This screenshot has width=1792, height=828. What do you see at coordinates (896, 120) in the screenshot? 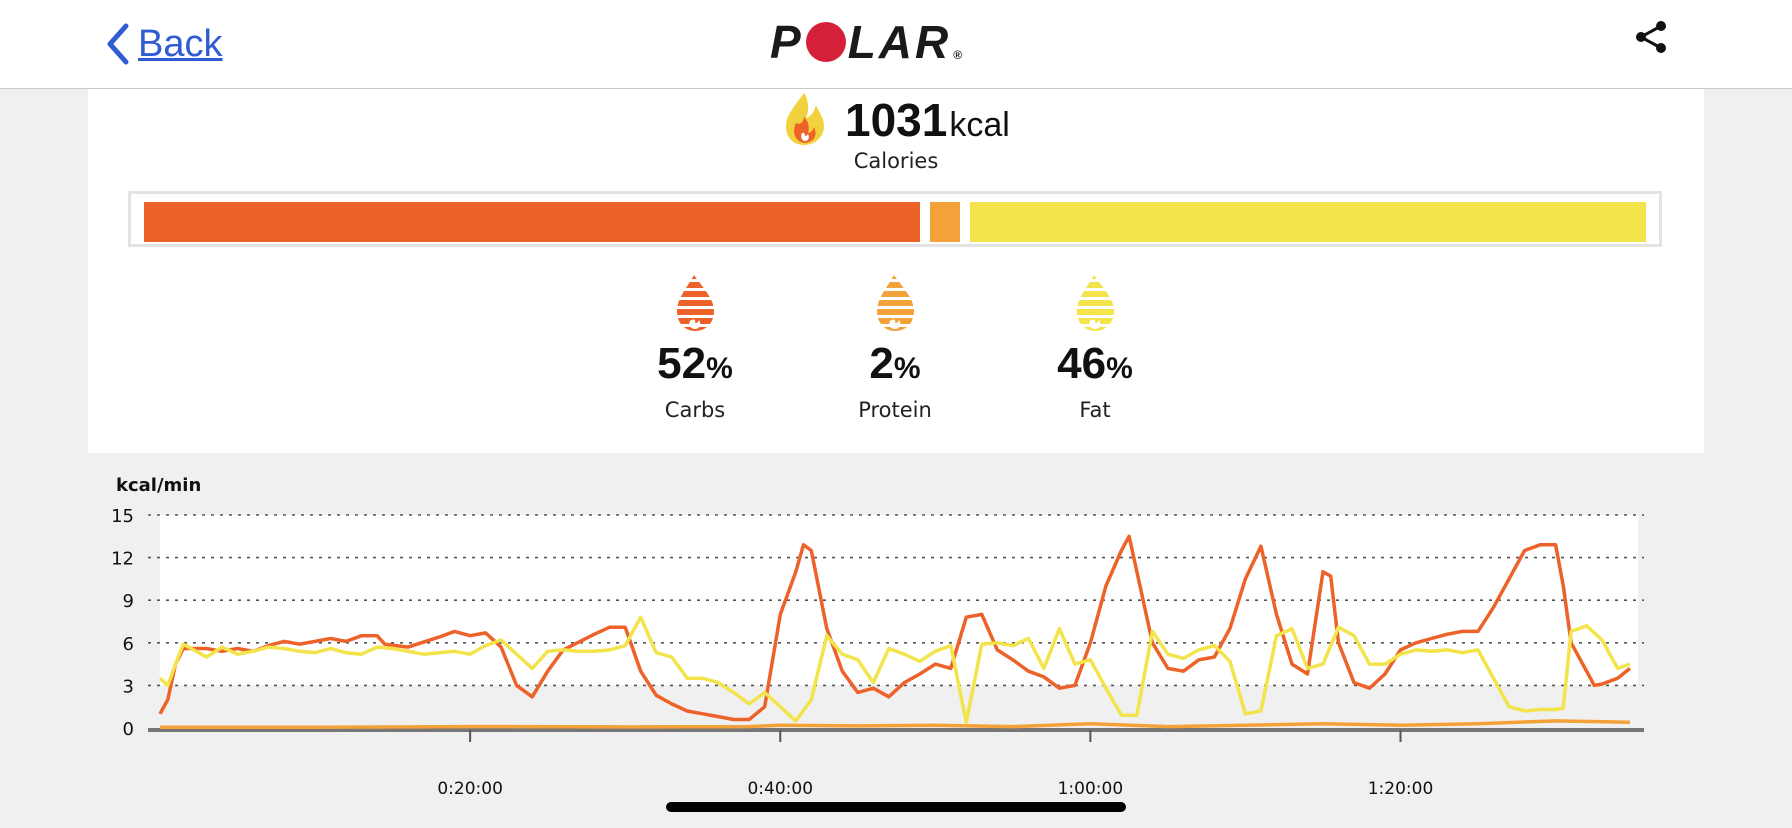
I see `calories-number: 1031` at bounding box center [896, 120].